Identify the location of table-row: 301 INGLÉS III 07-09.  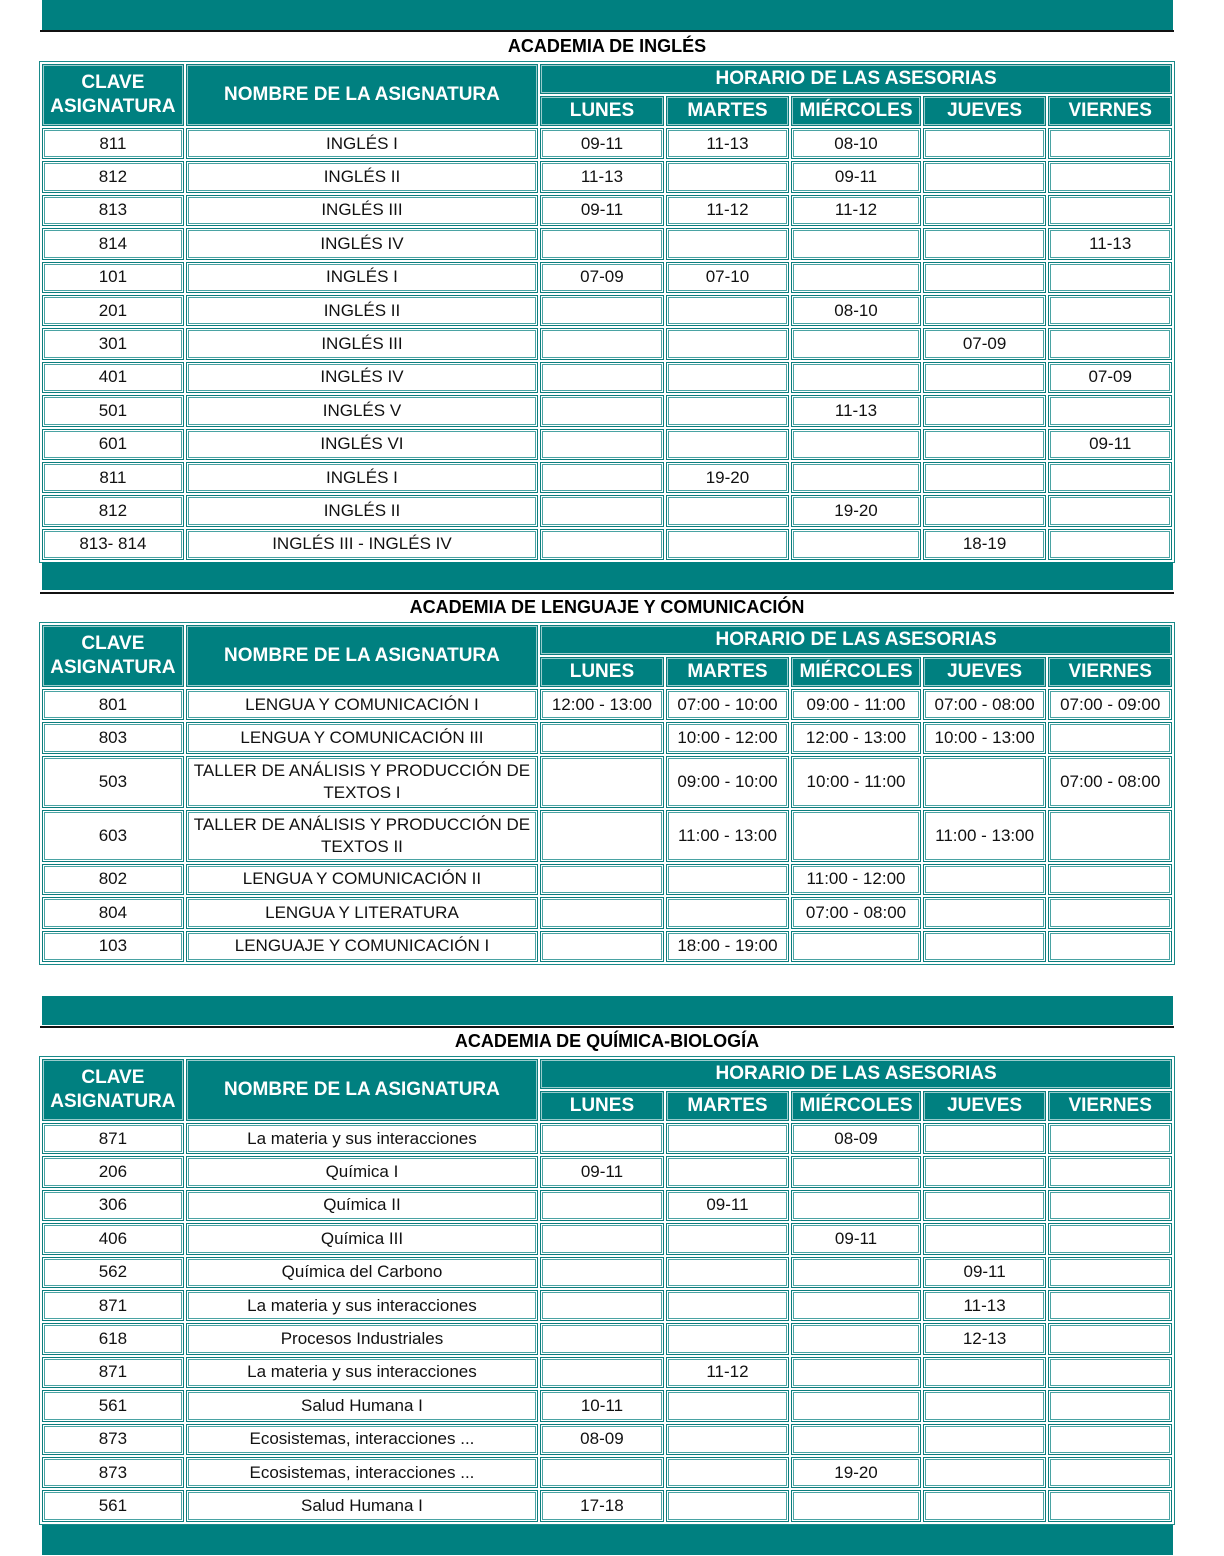
(607, 344).